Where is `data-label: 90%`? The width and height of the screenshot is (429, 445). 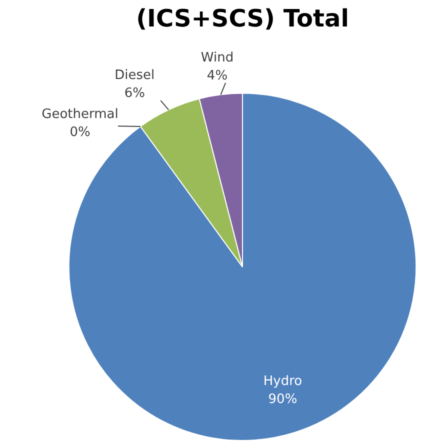
data-label: 90% is located at coordinates (283, 400).